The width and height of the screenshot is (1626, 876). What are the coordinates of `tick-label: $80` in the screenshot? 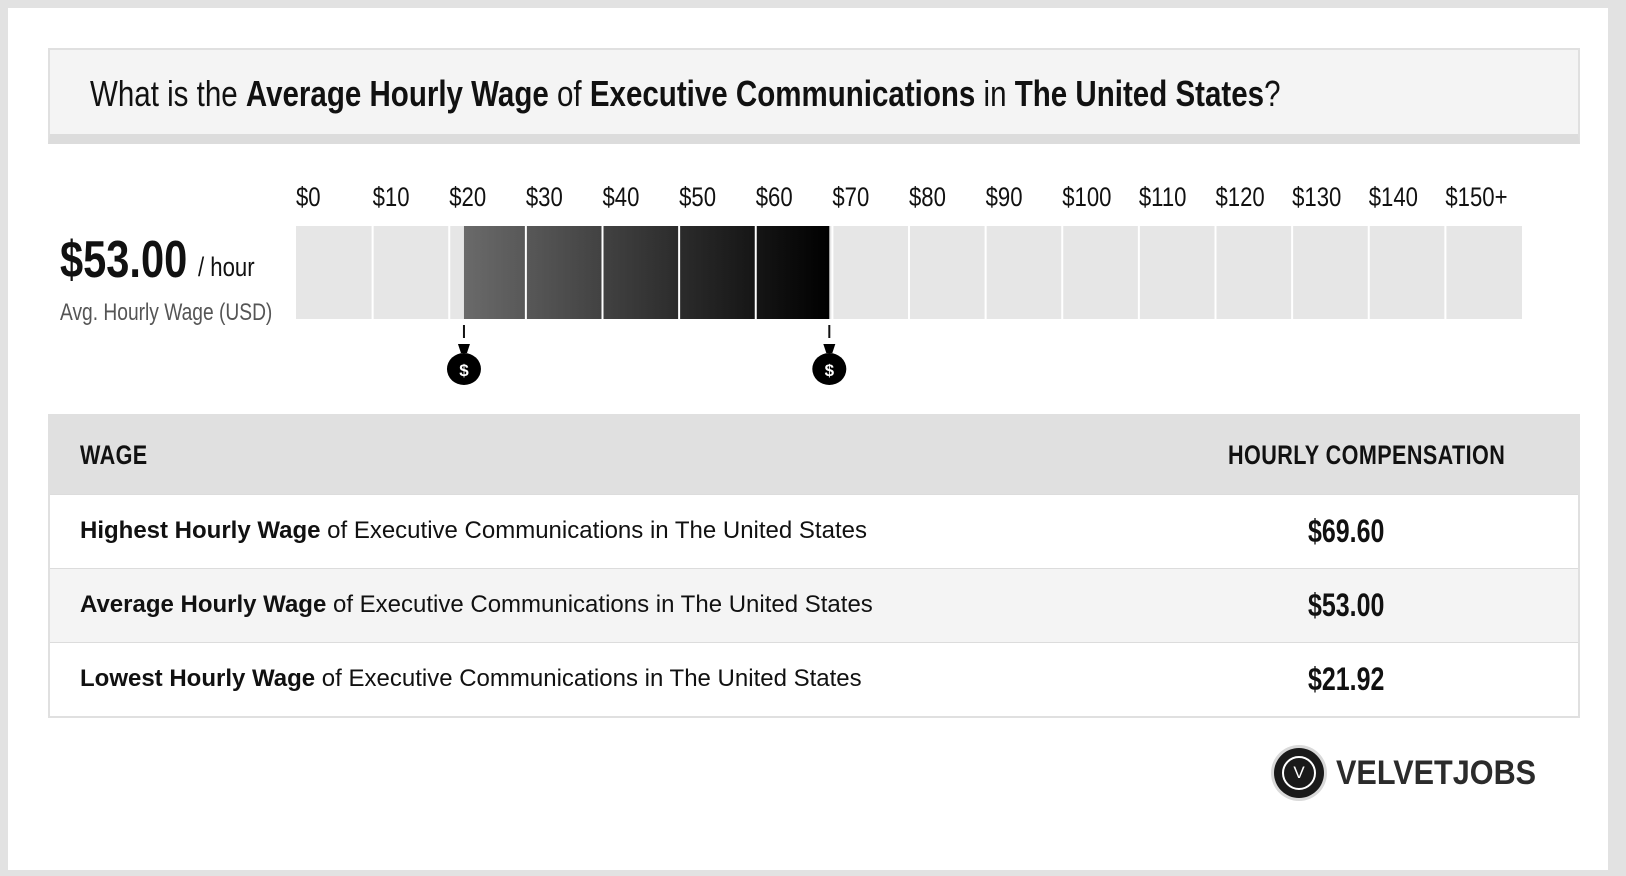 It's located at (927, 198).